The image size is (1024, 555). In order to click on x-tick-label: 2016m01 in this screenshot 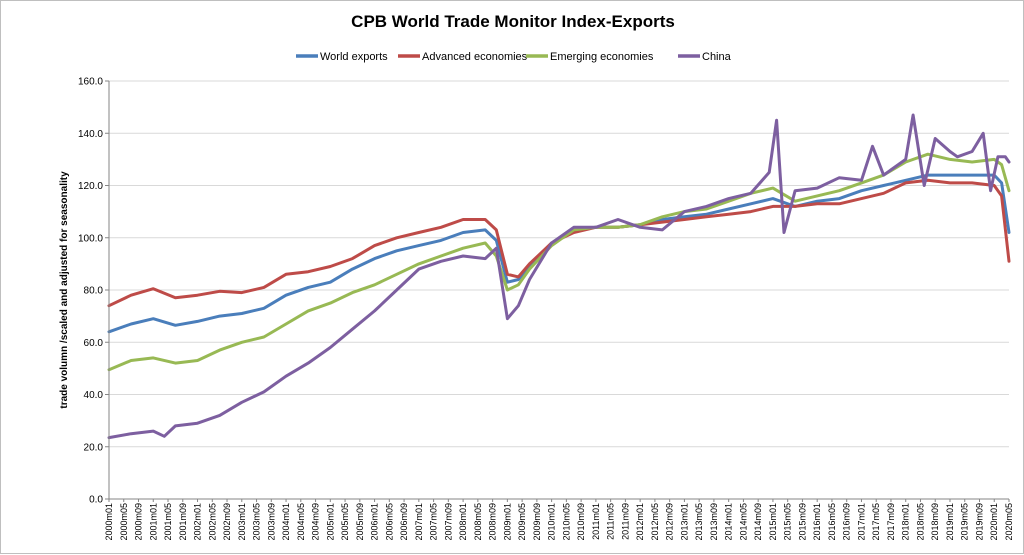, I will do `click(817, 522)`.